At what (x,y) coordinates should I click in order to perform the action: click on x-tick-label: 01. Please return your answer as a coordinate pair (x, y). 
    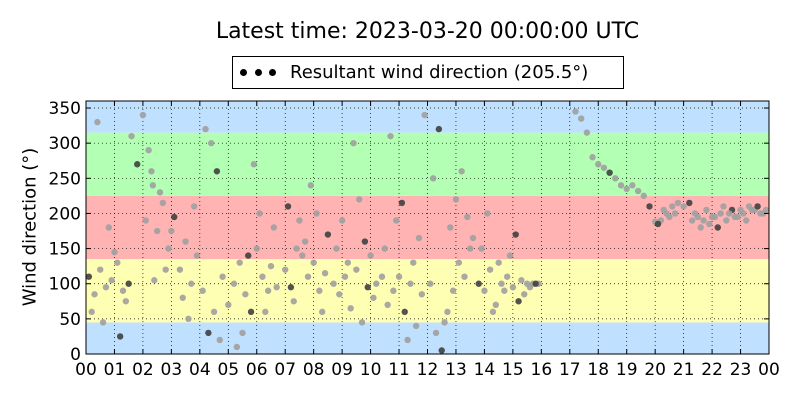
    Looking at the image, I should click on (115, 370).